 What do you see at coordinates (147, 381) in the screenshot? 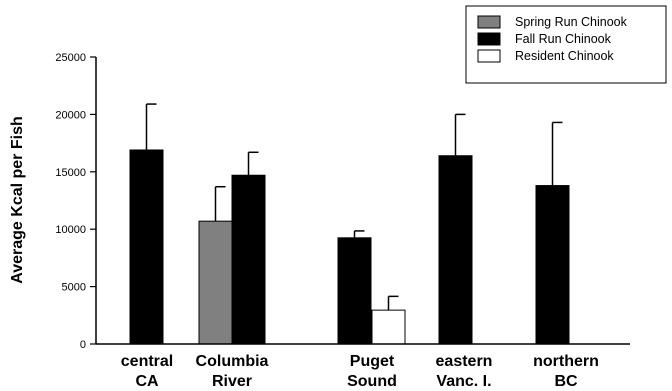
I see `x-tick-label: CA` at bounding box center [147, 381].